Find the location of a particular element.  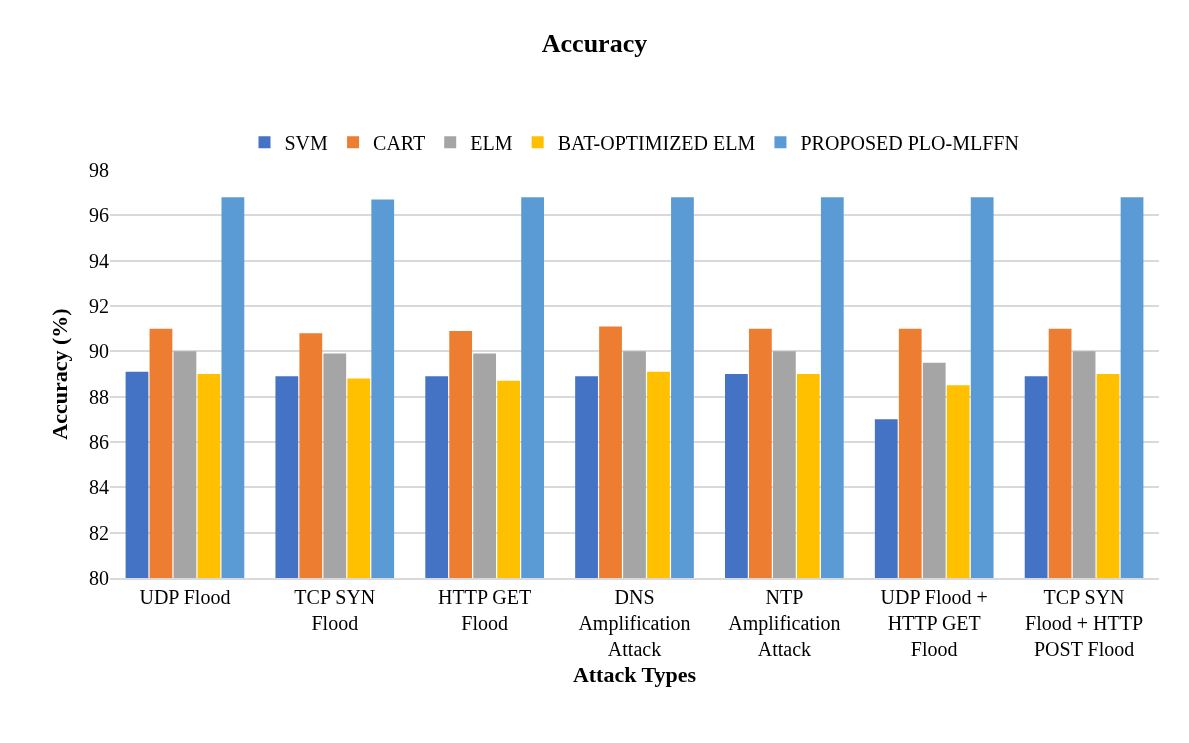

y-tick-label: 84 is located at coordinates (99, 487).